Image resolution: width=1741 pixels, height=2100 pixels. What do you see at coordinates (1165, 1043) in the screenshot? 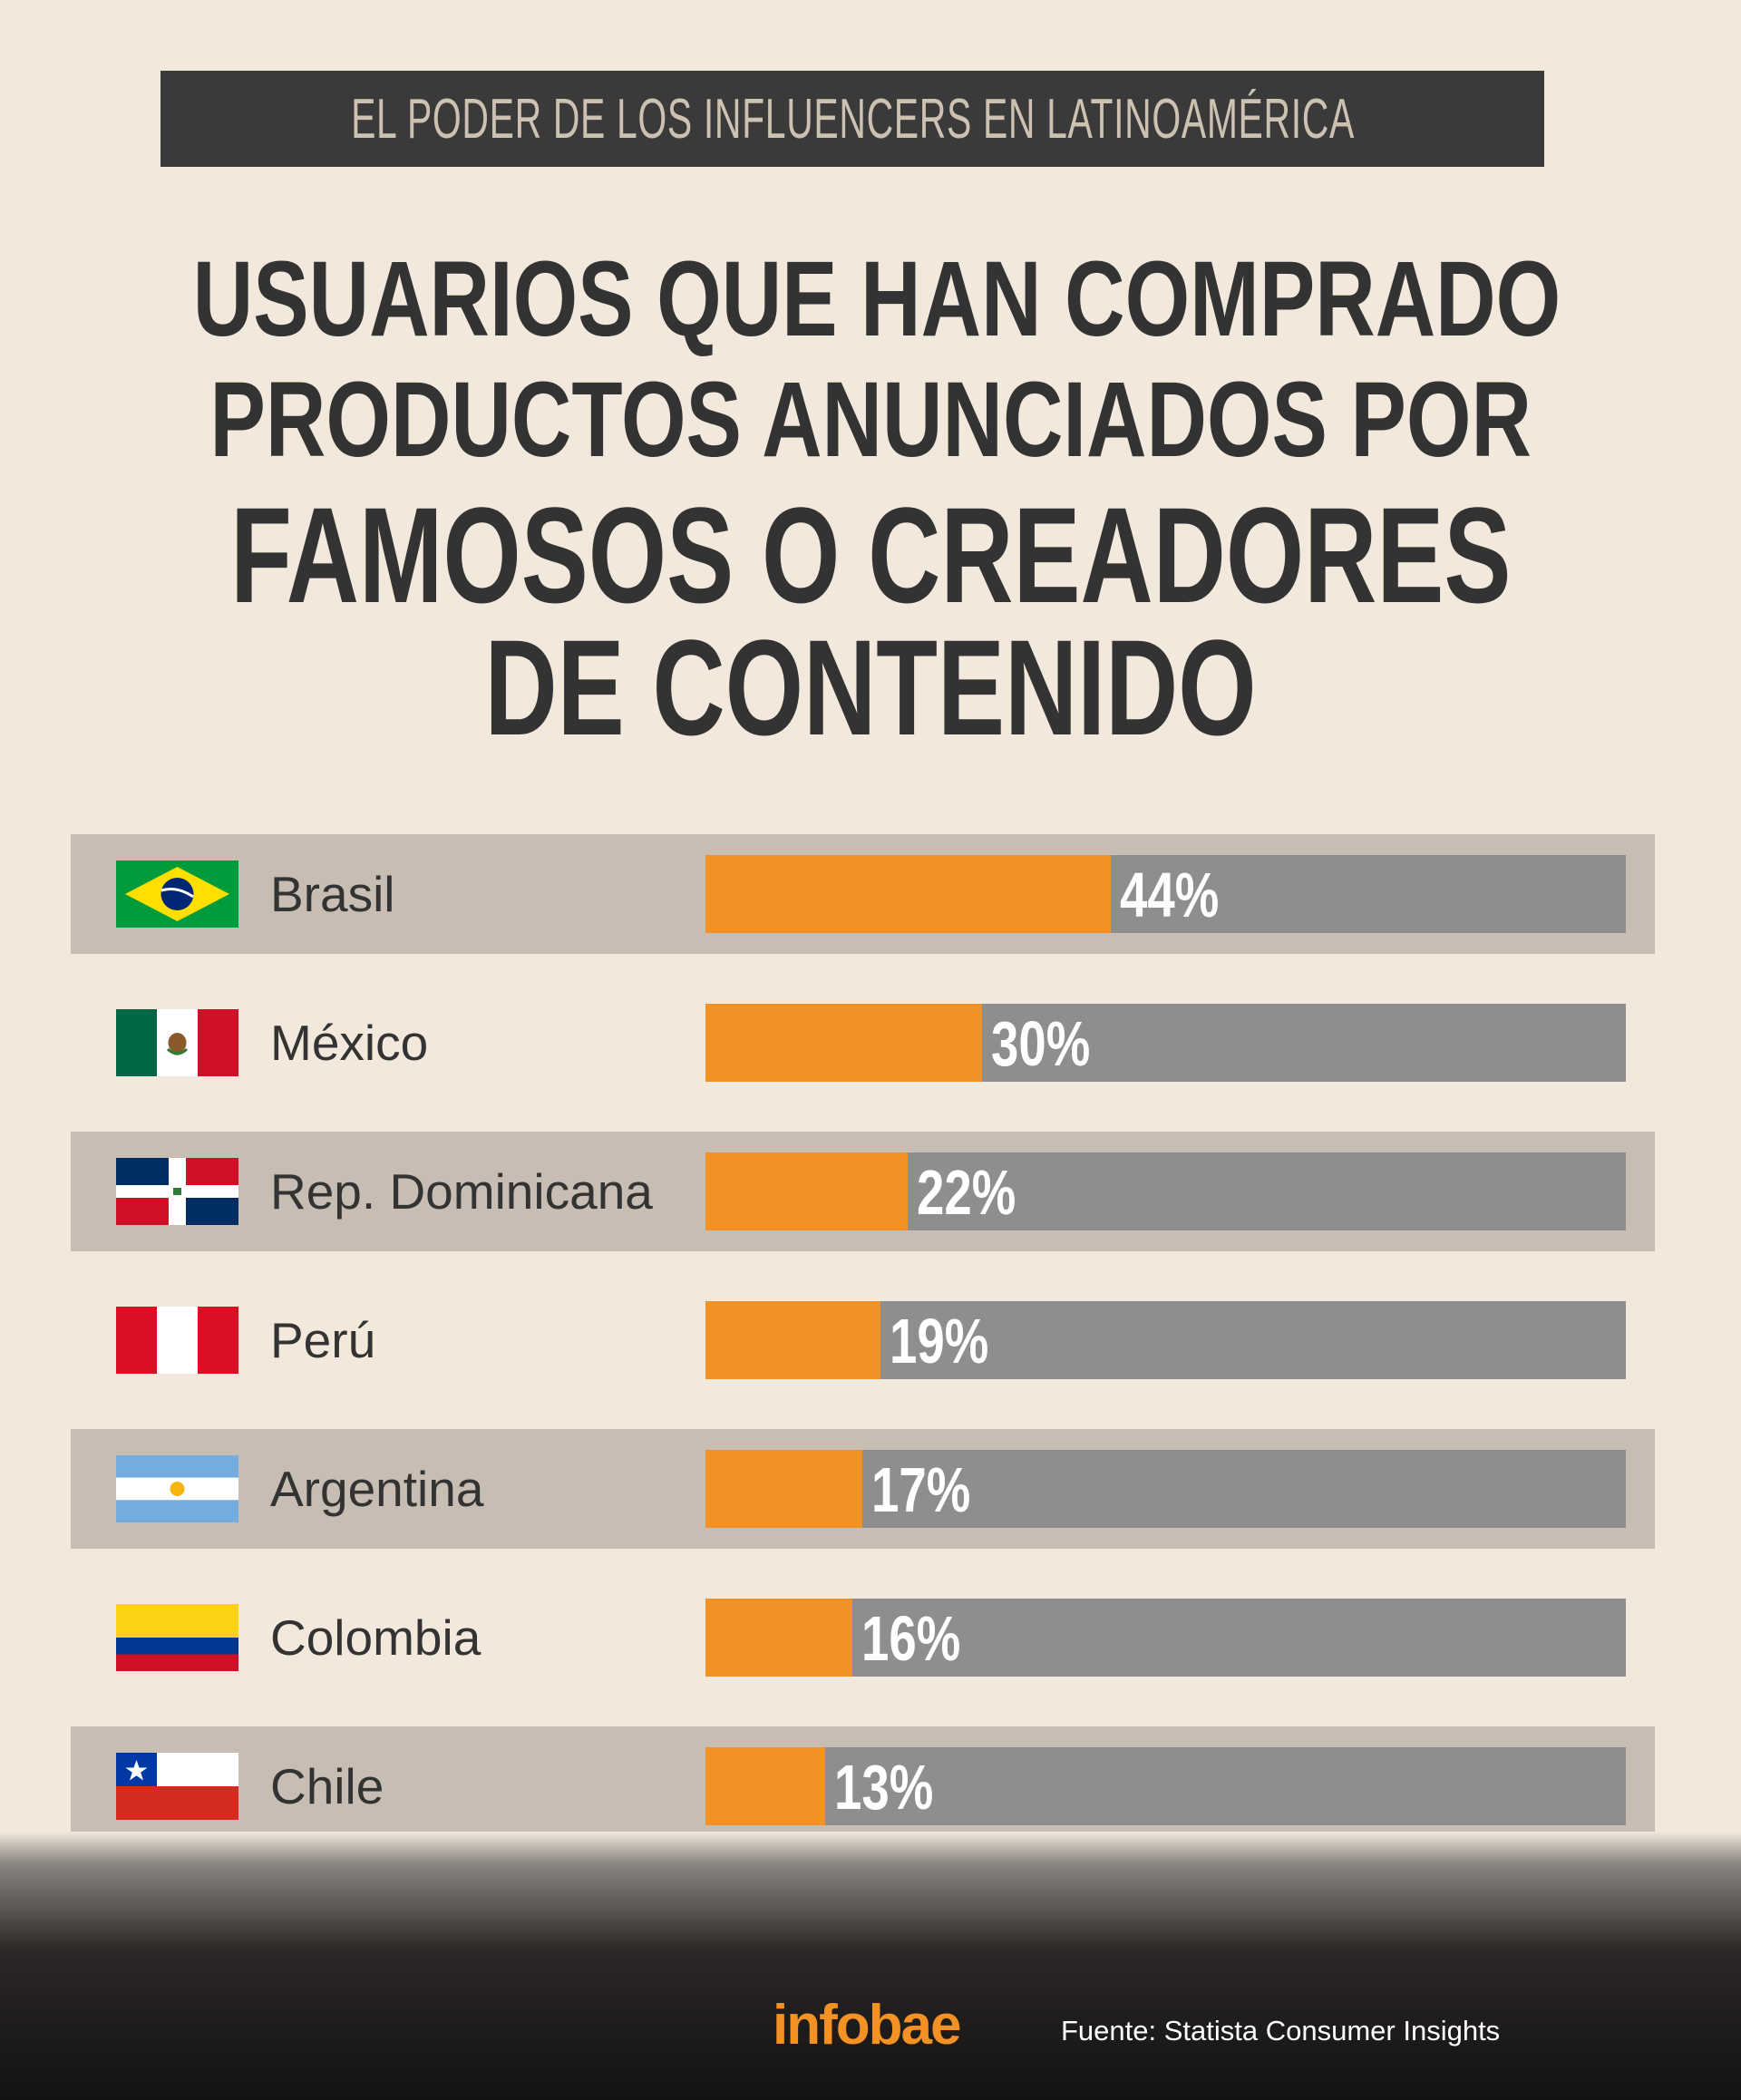
I see `bar-track: 30%` at bounding box center [1165, 1043].